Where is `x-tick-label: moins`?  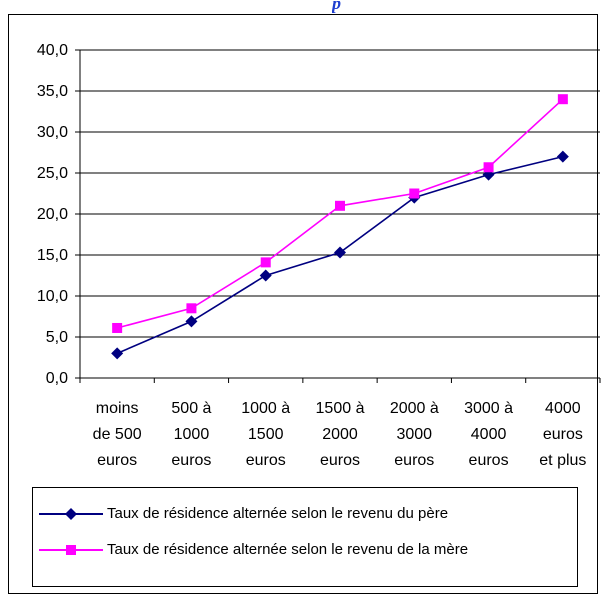
x-tick-label: moins is located at coordinates (117, 408).